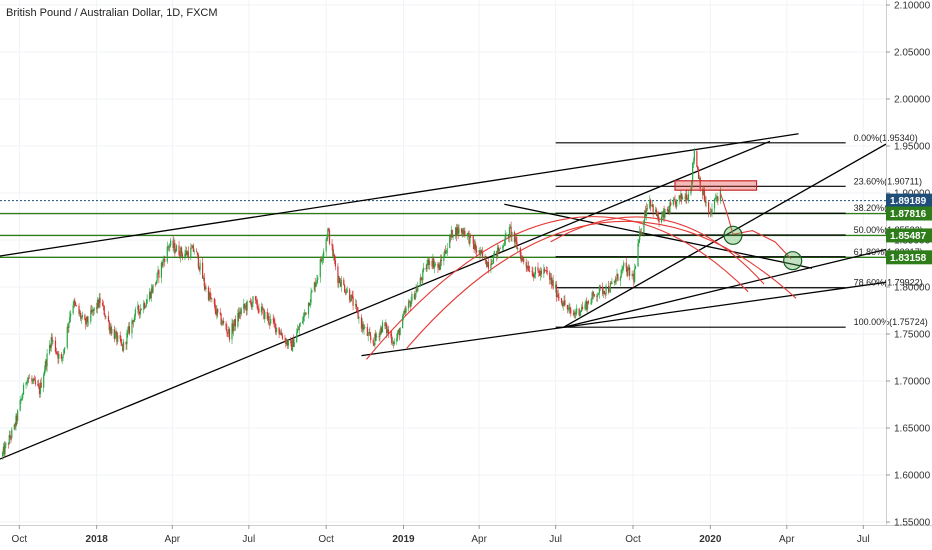 This screenshot has width=932, height=550. What do you see at coordinates (912, 523) in the screenshot?
I see `y-tick-label: 1.55000` at bounding box center [912, 523].